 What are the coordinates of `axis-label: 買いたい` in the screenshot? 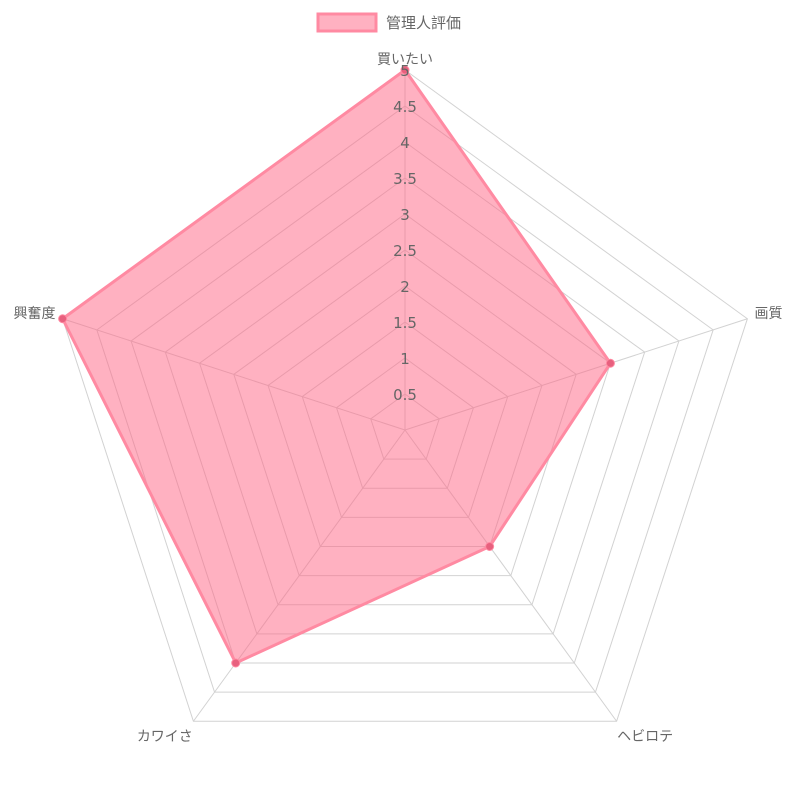 It's located at (405, 60).